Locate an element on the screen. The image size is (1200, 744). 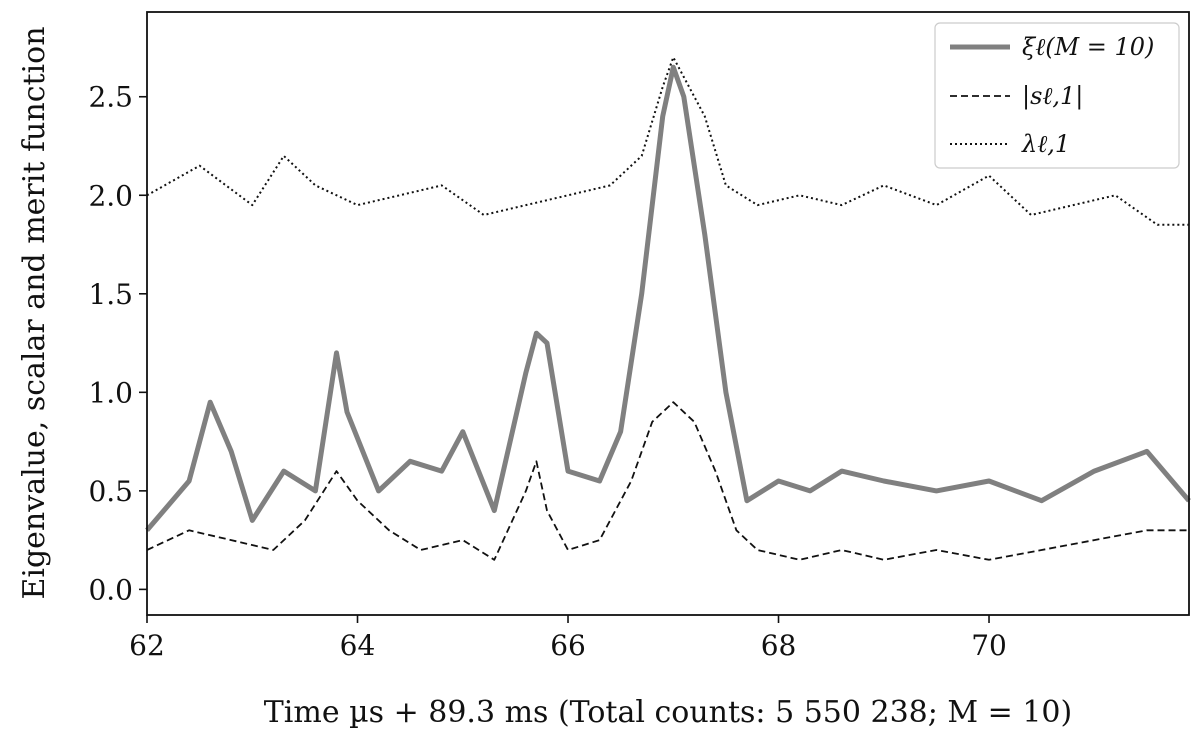
x-tick-label: 70 is located at coordinates (989, 645).